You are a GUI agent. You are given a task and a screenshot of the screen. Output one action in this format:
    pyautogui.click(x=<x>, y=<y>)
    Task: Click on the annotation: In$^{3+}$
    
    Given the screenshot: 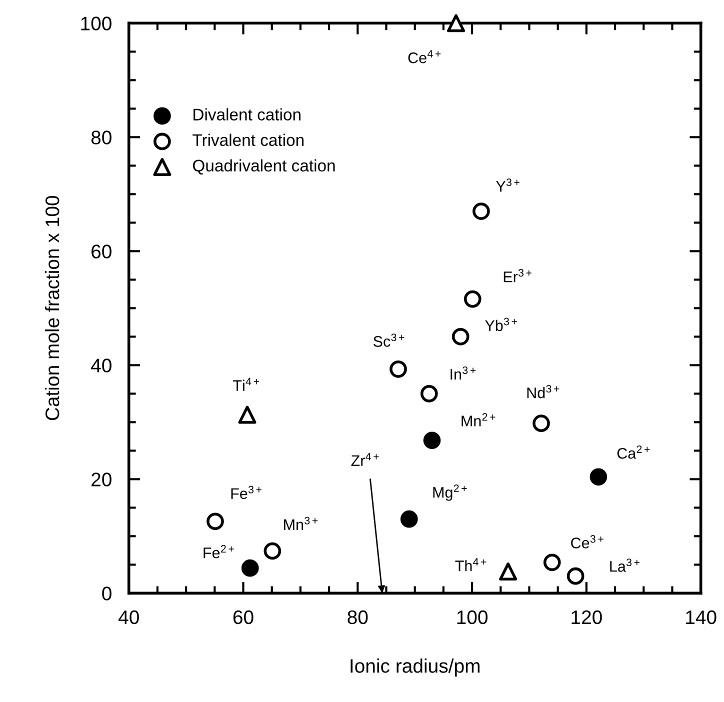 What is the action you would take?
    pyautogui.click(x=463, y=373)
    